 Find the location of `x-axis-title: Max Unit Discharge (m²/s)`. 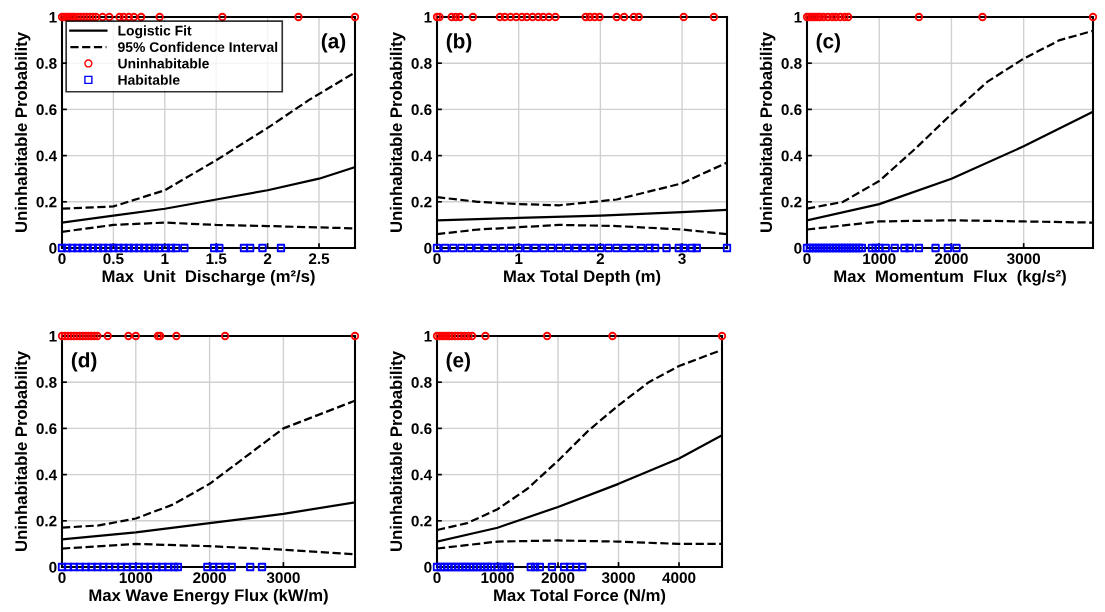

x-axis-title: Max Unit Discharge (m²/s) is located at coordinates (208, 277).